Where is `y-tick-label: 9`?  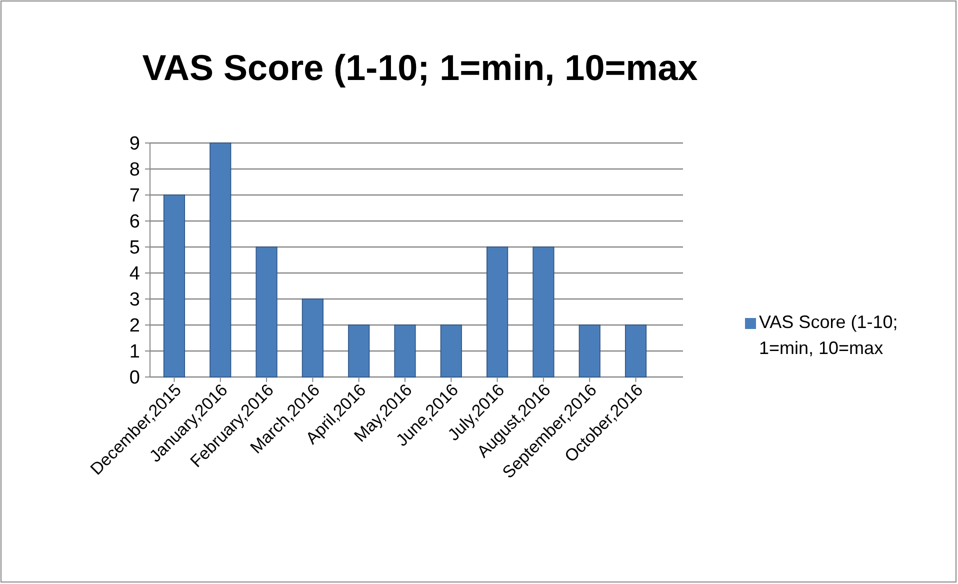 y-tick-label: 9 is located at coordinates (134, 144).